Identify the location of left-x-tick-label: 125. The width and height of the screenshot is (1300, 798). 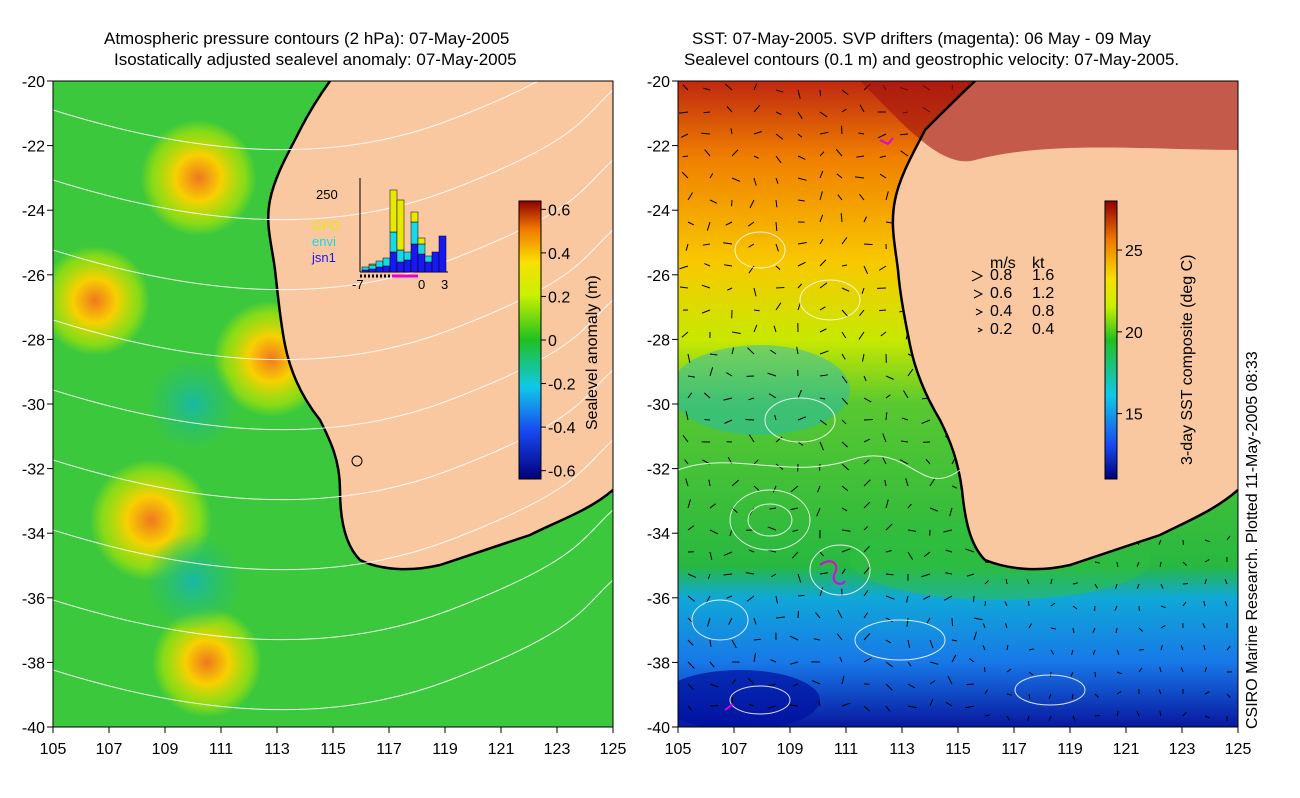
(613, 749).